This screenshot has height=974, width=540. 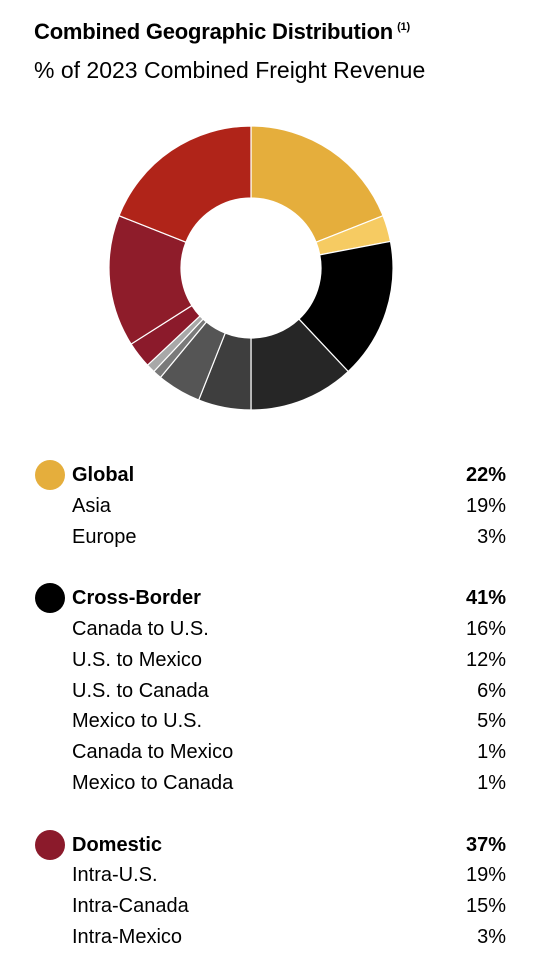 I want to click on legend-item-asia: Asia 19%, so click(x=270, y=506).